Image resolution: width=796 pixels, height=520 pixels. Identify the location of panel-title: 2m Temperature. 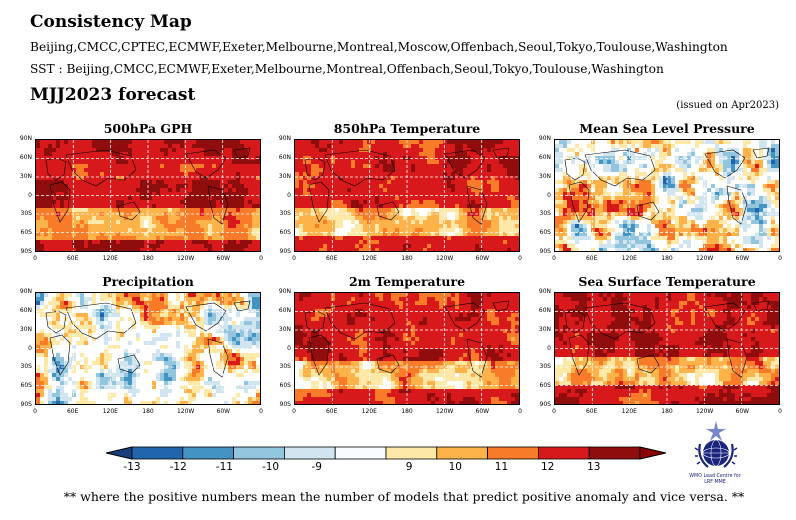
(407, 281).